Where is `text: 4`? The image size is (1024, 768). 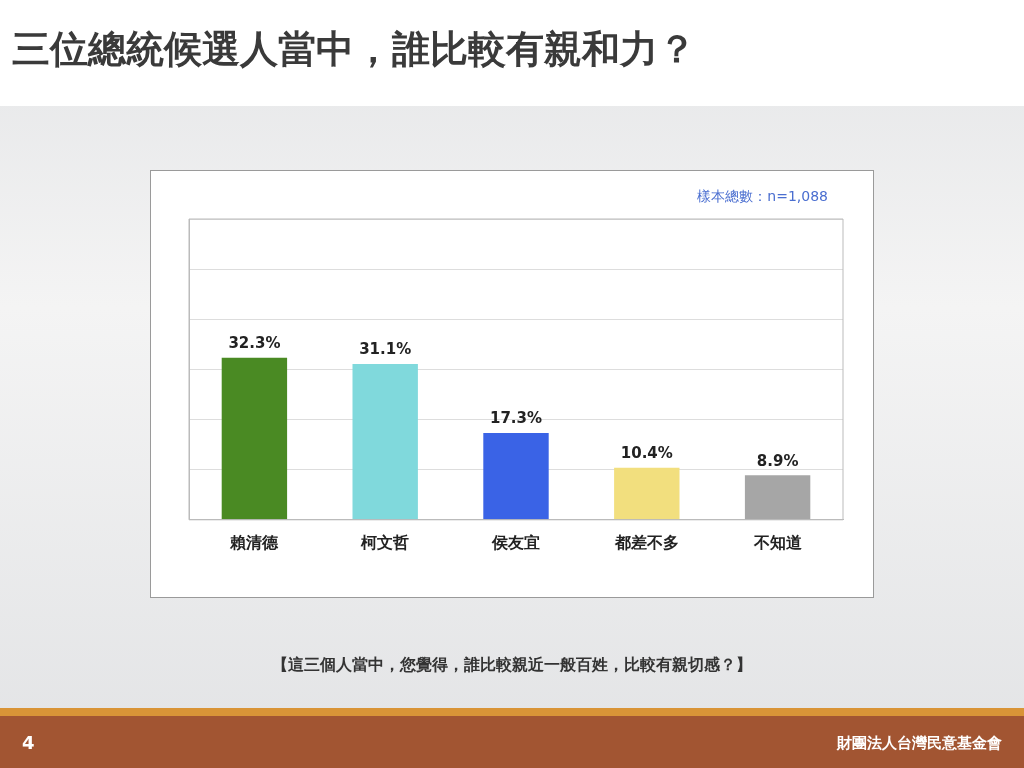 text: 4 is located at coordinates (28, 742).